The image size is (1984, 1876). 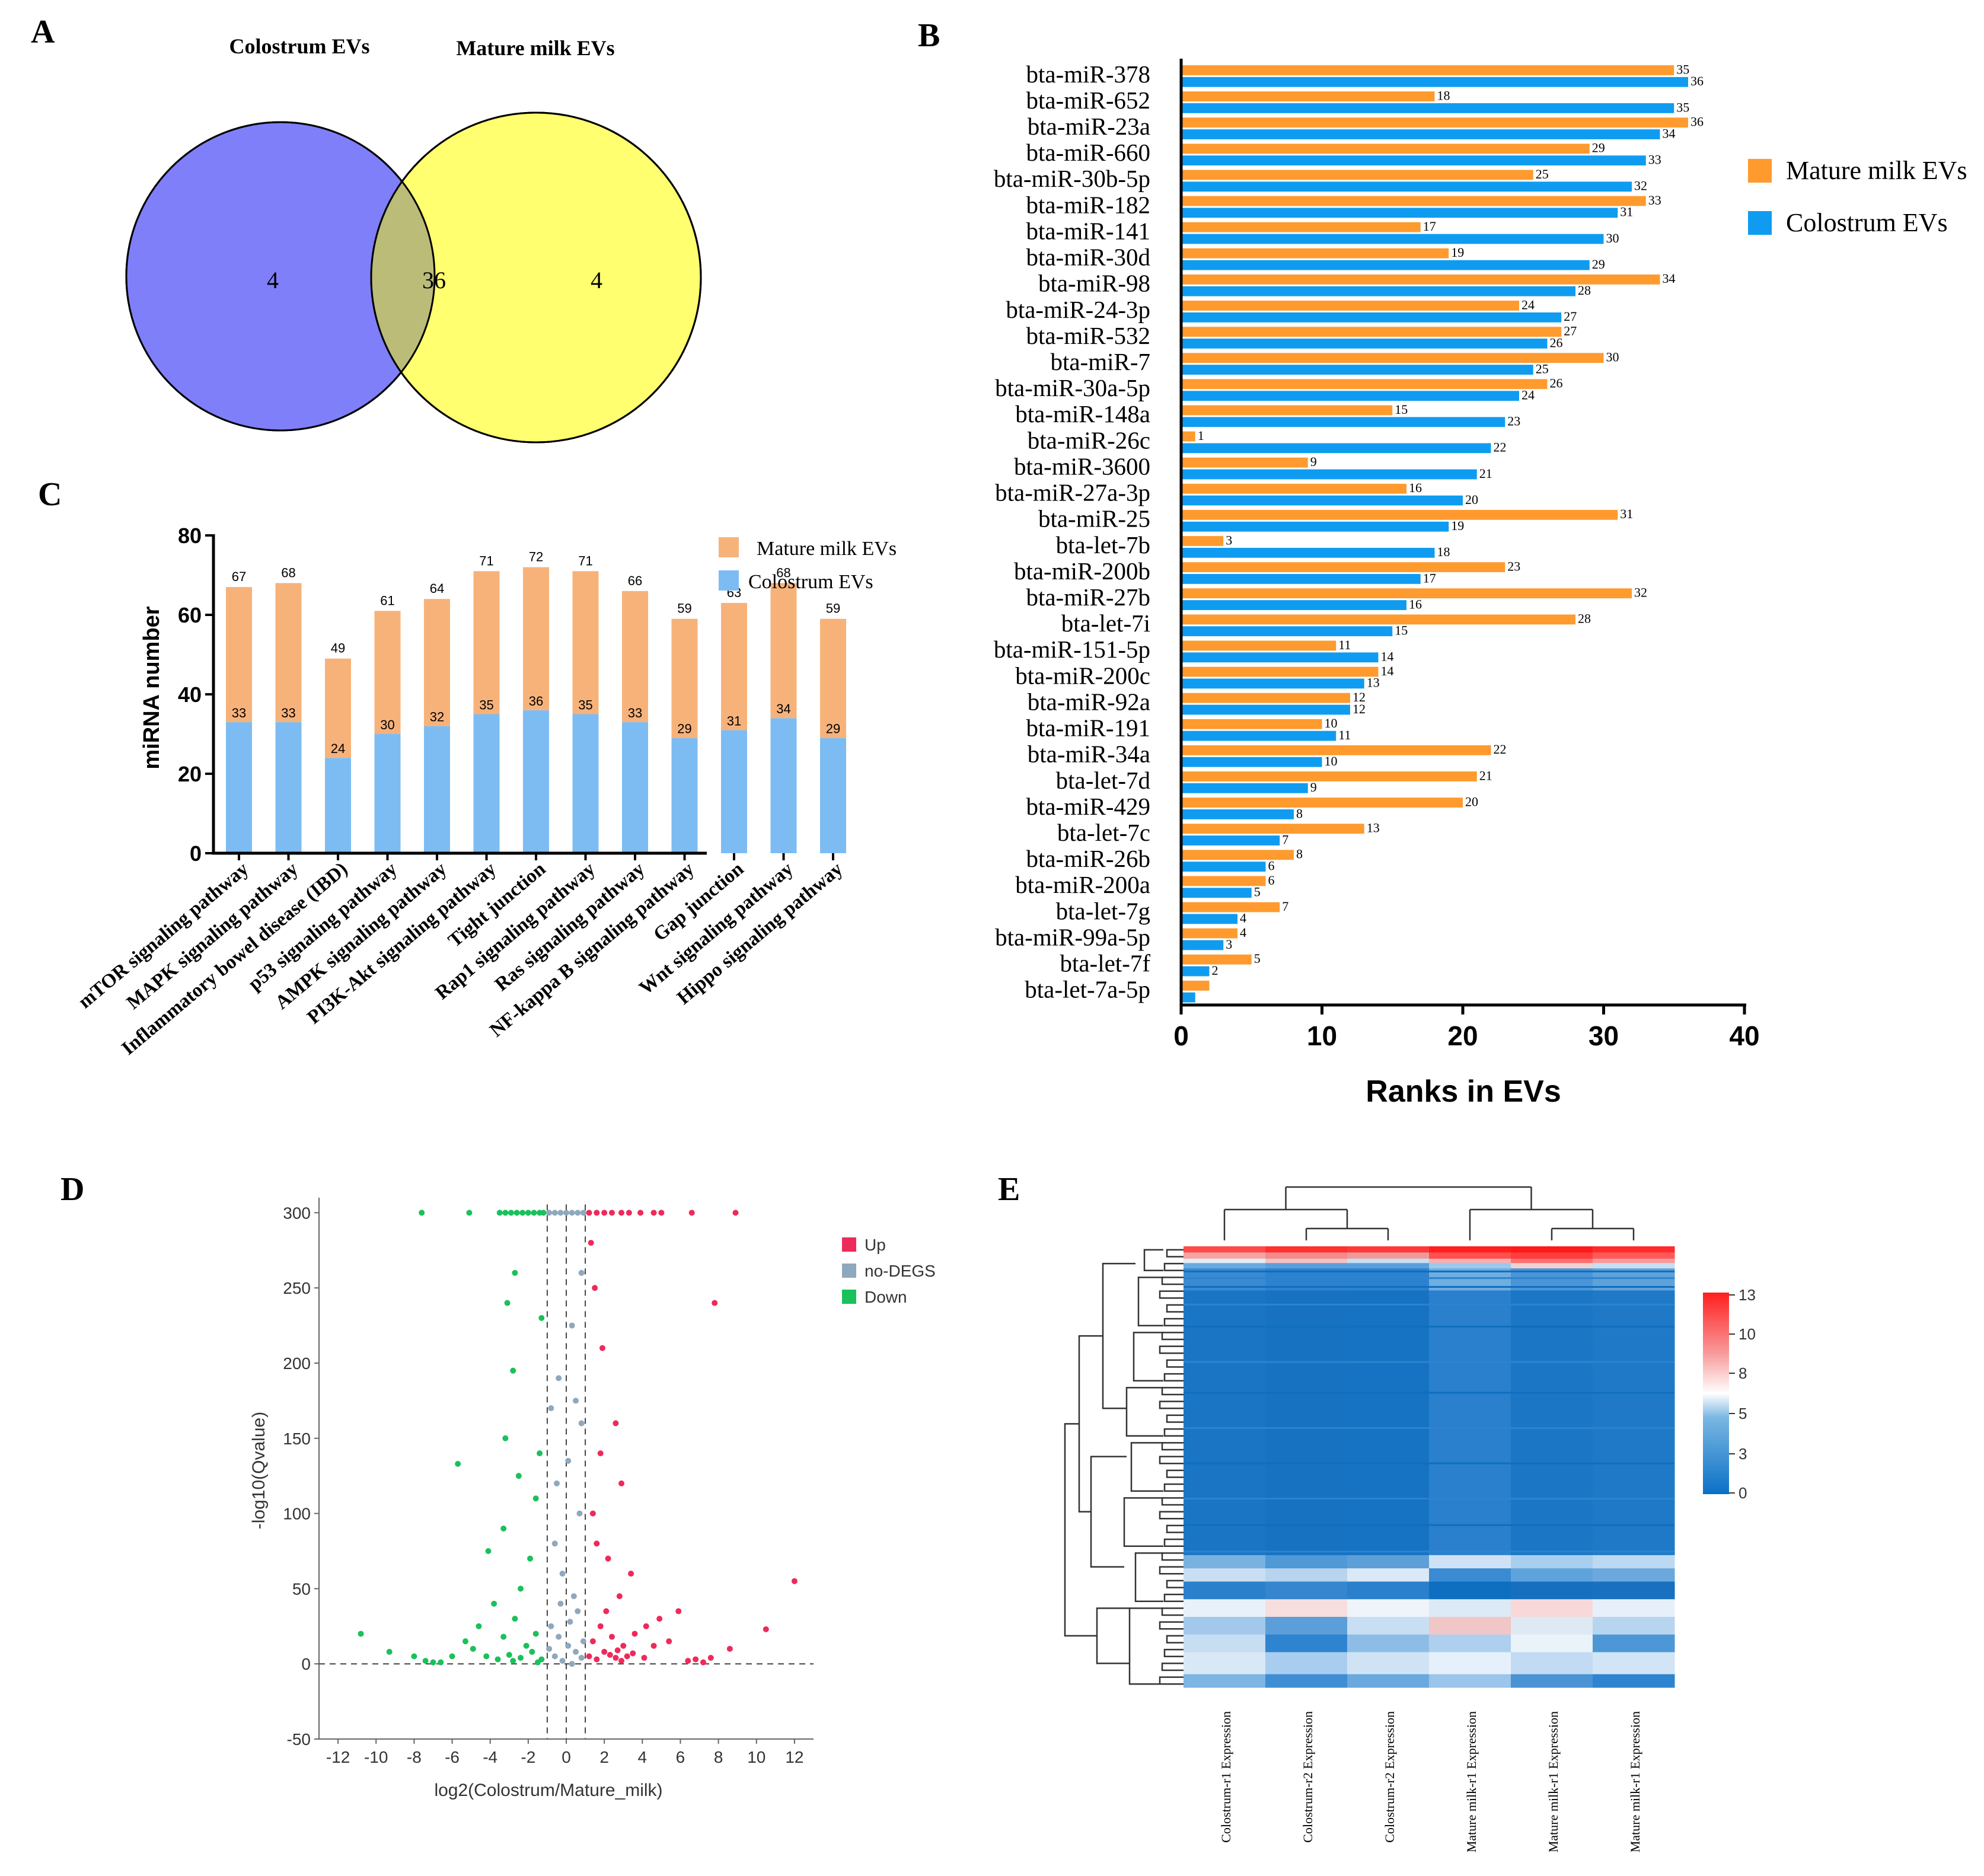 What do you see at coordinates (1635, 1781) in the screenshot?
I see `column-label: Mature milk-r1 Expression` at bounding box center [1635, 1781].